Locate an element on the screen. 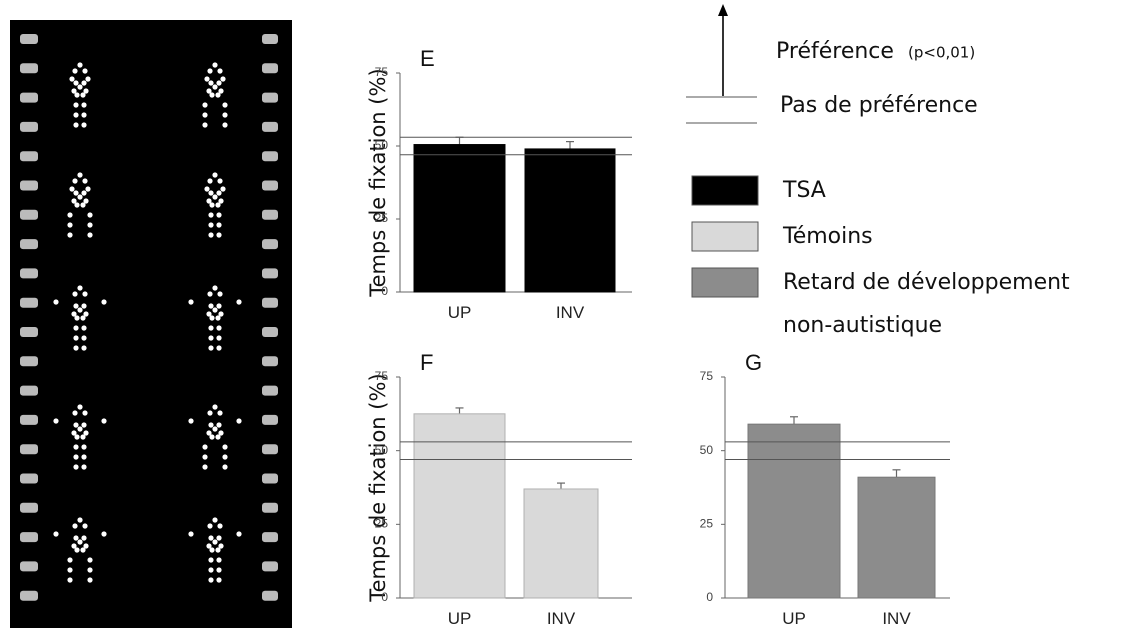  y-tick-label: 25 is located at coordinates (707, 524).